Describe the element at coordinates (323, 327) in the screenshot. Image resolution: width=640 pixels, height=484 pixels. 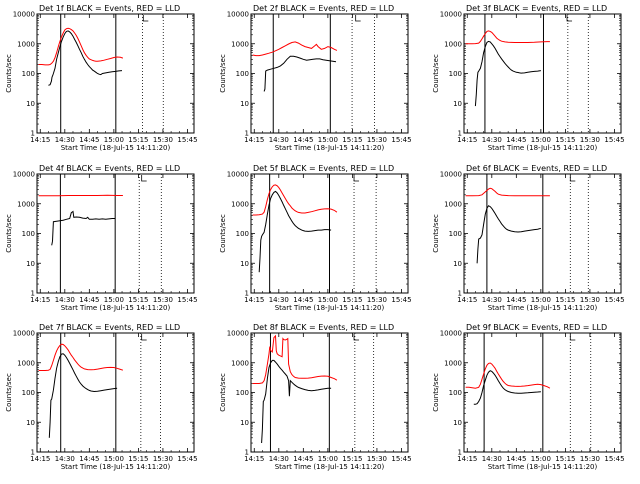
I see `panel-title: Det 8f BLACK = Events, RED = LLD` at that location.